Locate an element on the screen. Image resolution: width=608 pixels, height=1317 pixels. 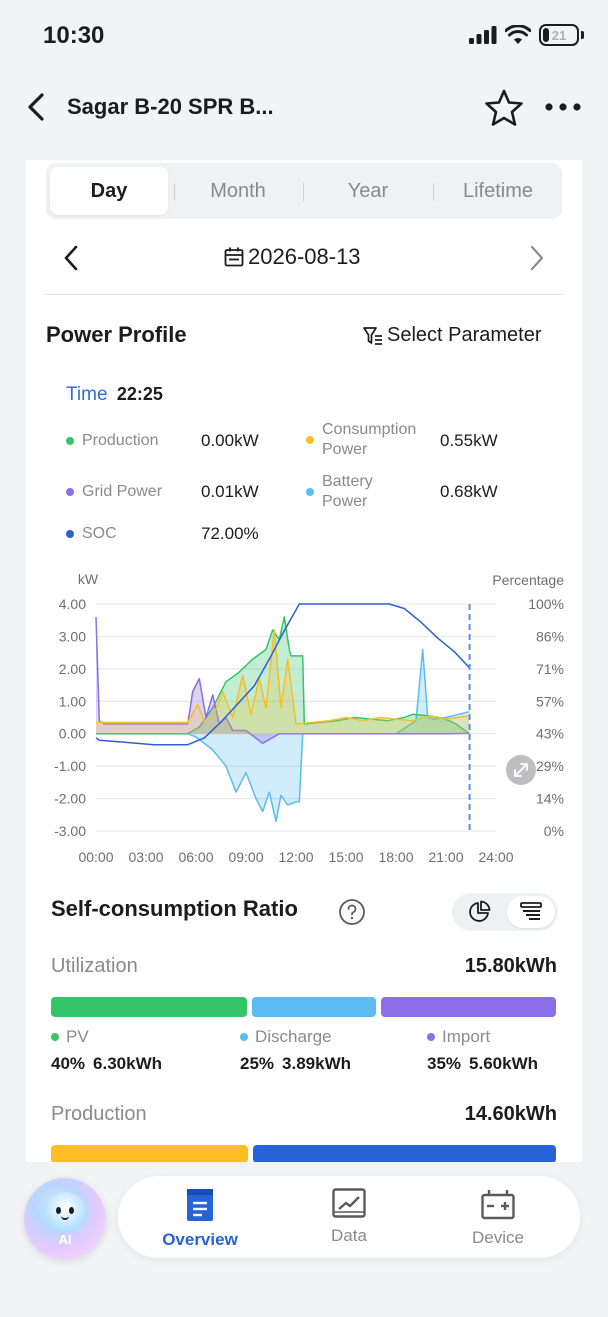
production-label: Production is located at coordinates (99, 1114).